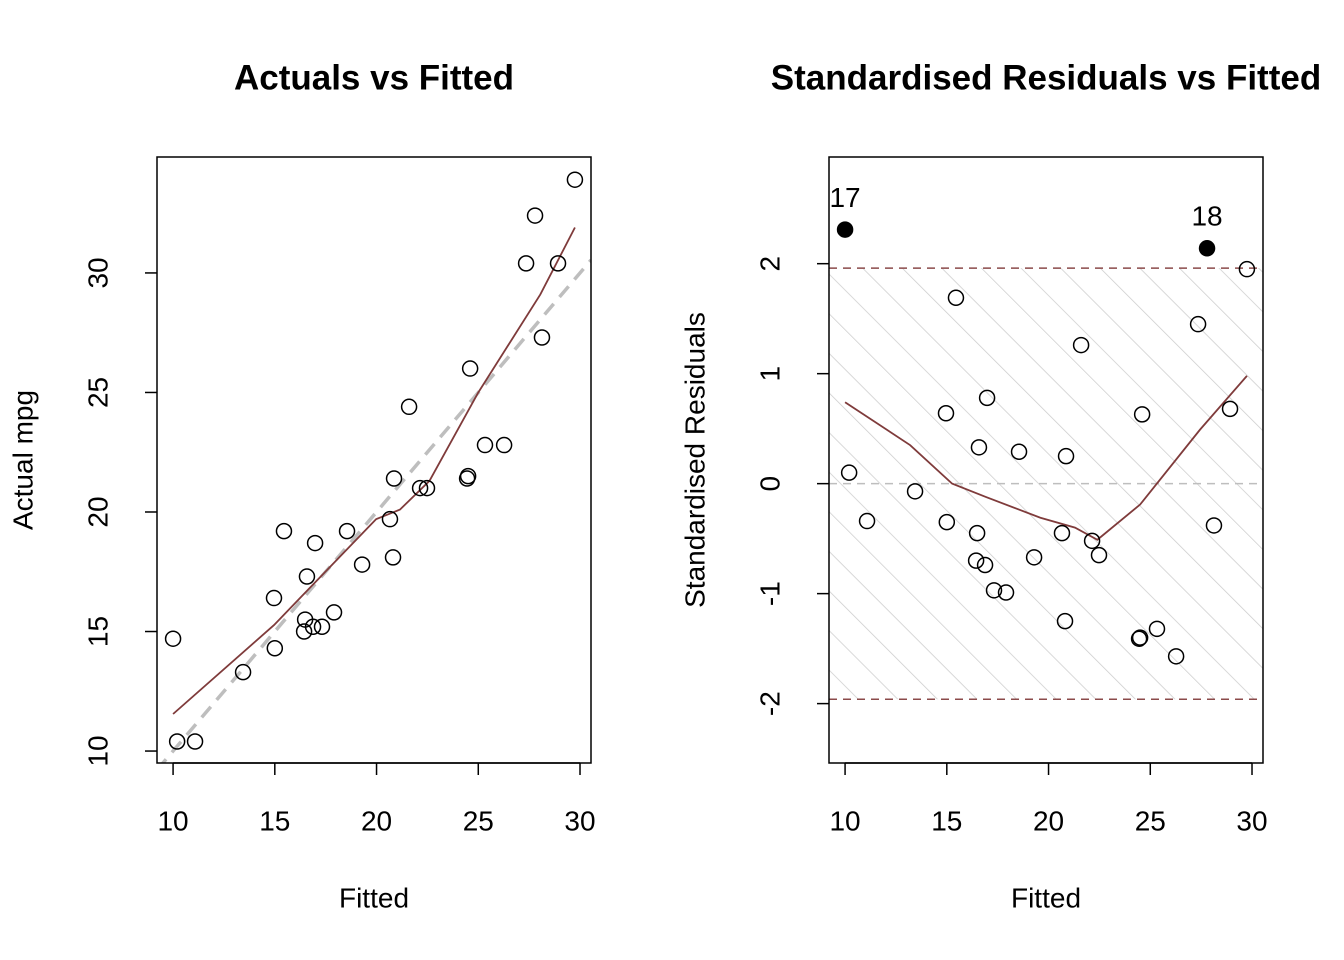 The width and height of the screenshot is (1344, 960). What do you see at coordinates (97, 392) in the screenshot?
I see `y-tick-label: 25` at bounding box center [97, 392].